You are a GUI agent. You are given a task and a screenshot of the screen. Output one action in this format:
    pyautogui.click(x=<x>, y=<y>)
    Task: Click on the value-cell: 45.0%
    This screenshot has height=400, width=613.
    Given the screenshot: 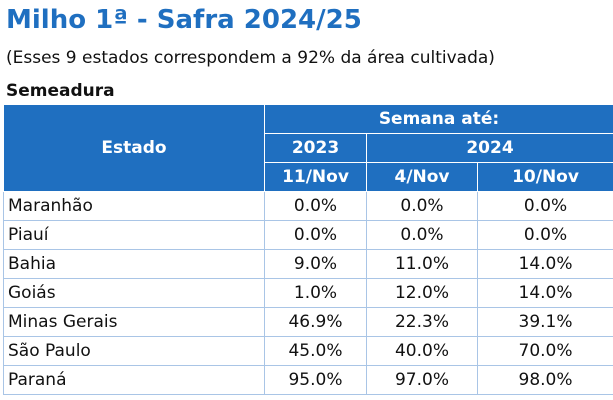 What is the action you would take?
    pyautogui.click(x=315, y=351)
    